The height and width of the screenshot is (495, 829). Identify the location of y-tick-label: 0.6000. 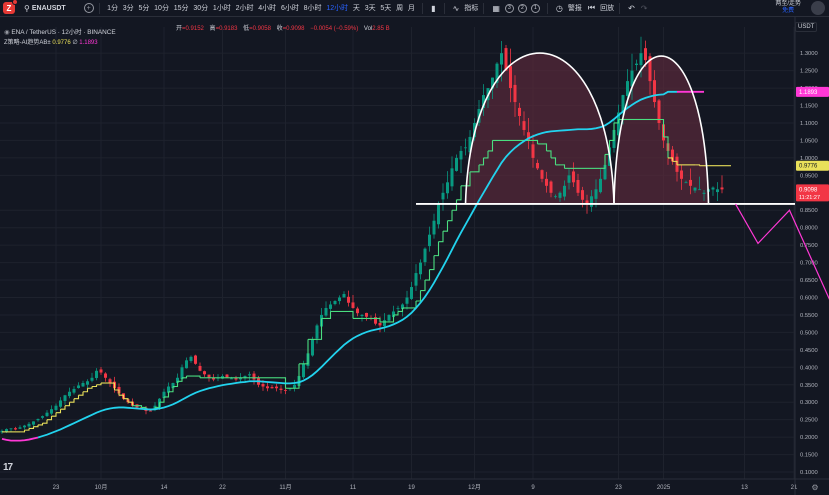
(809, 299).